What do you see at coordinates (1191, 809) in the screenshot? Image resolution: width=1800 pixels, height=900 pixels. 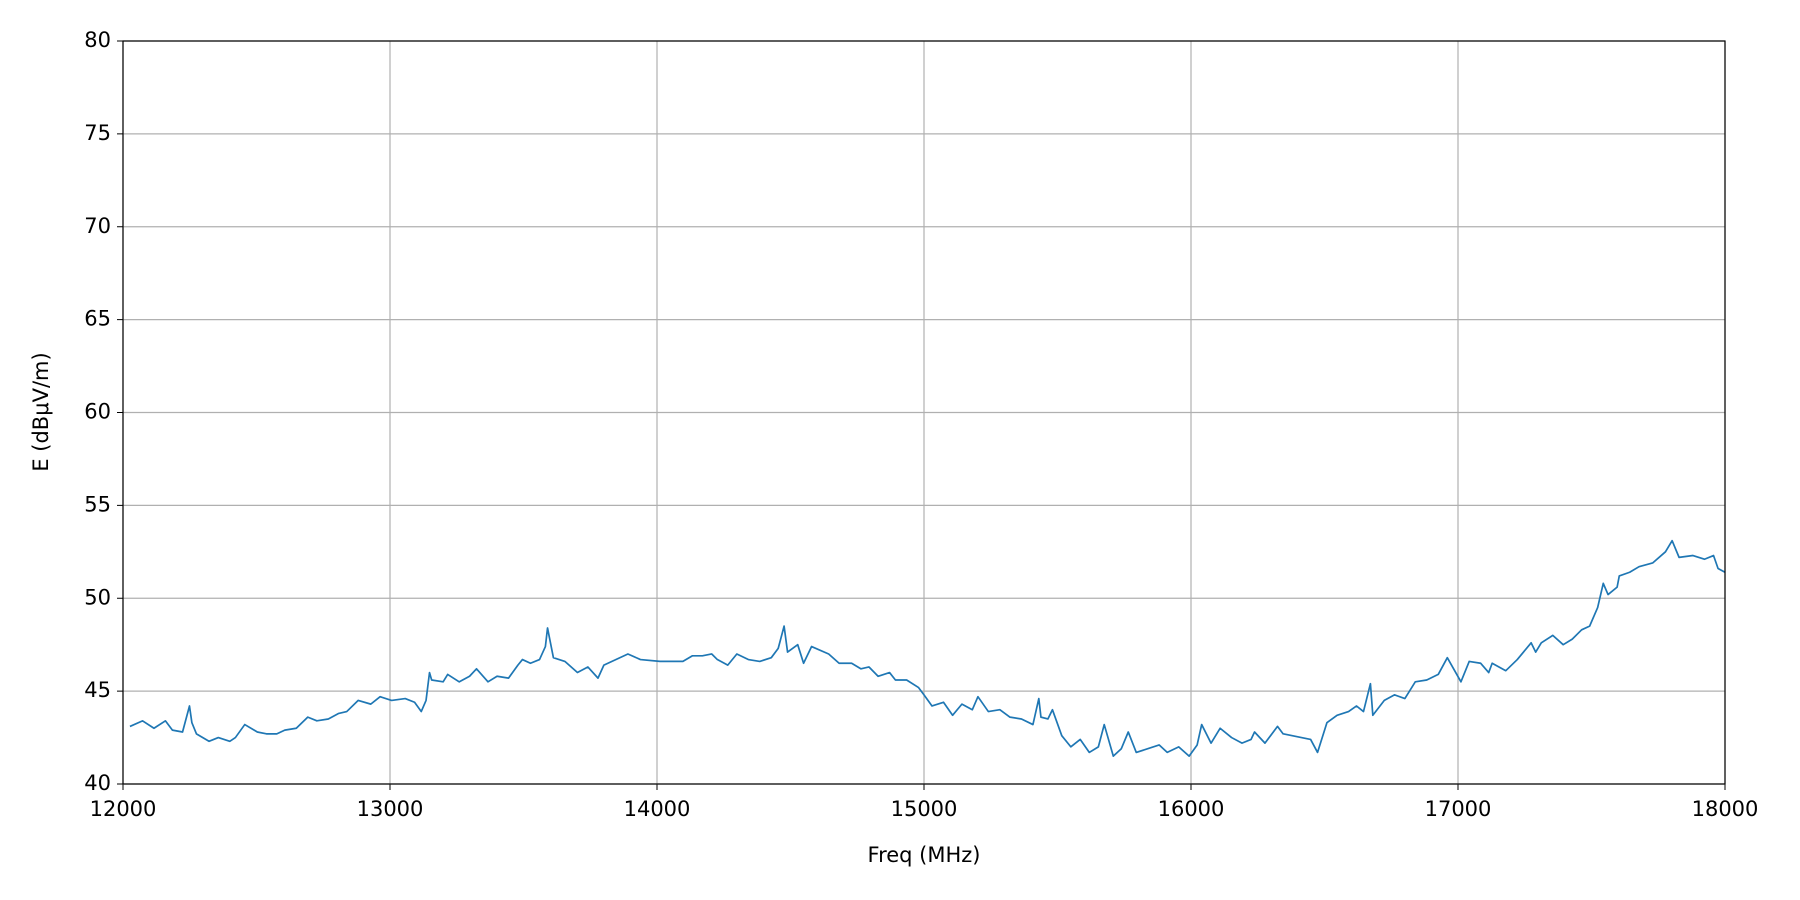 I see `x-tick-label: 16000` at bounding box center [1191, 809].